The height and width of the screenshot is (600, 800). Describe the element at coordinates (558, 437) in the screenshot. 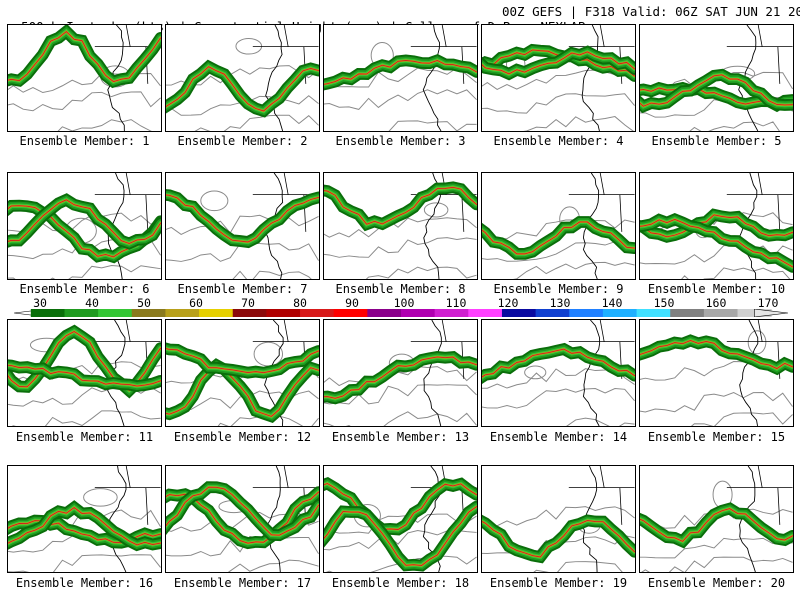

I see `ensemble-member-label: Ensemble Member: 14` at that location.